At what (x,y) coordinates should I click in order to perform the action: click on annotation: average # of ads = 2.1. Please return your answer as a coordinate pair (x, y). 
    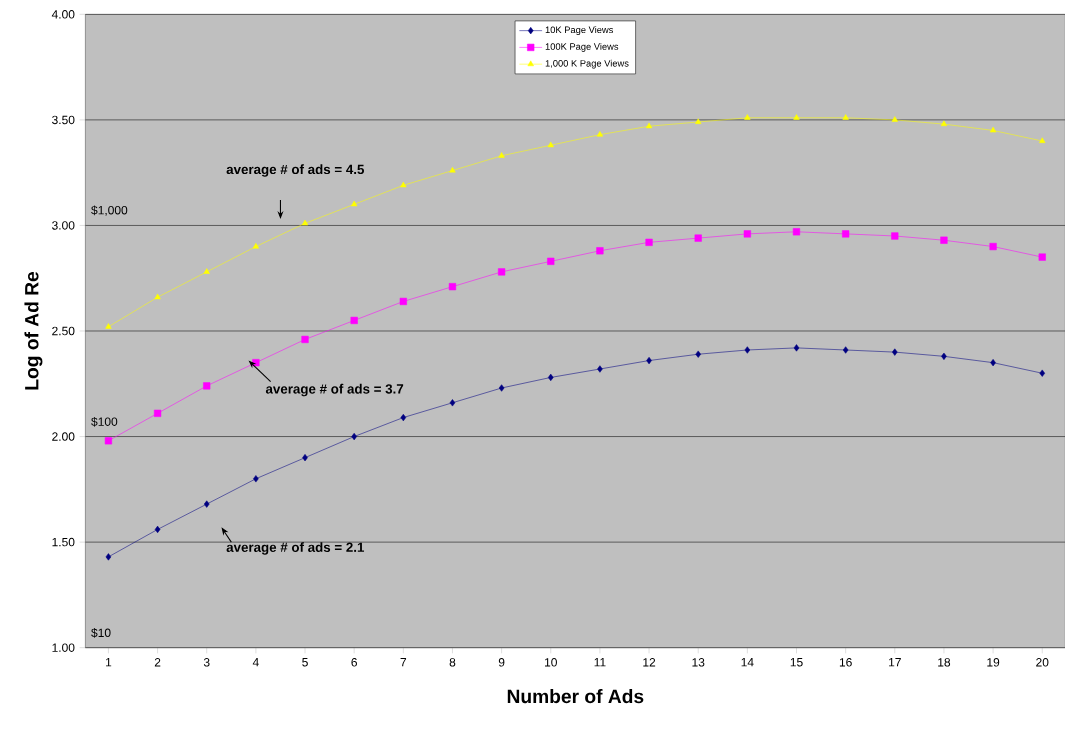
    Looking at the image, I should click on (295, 548).